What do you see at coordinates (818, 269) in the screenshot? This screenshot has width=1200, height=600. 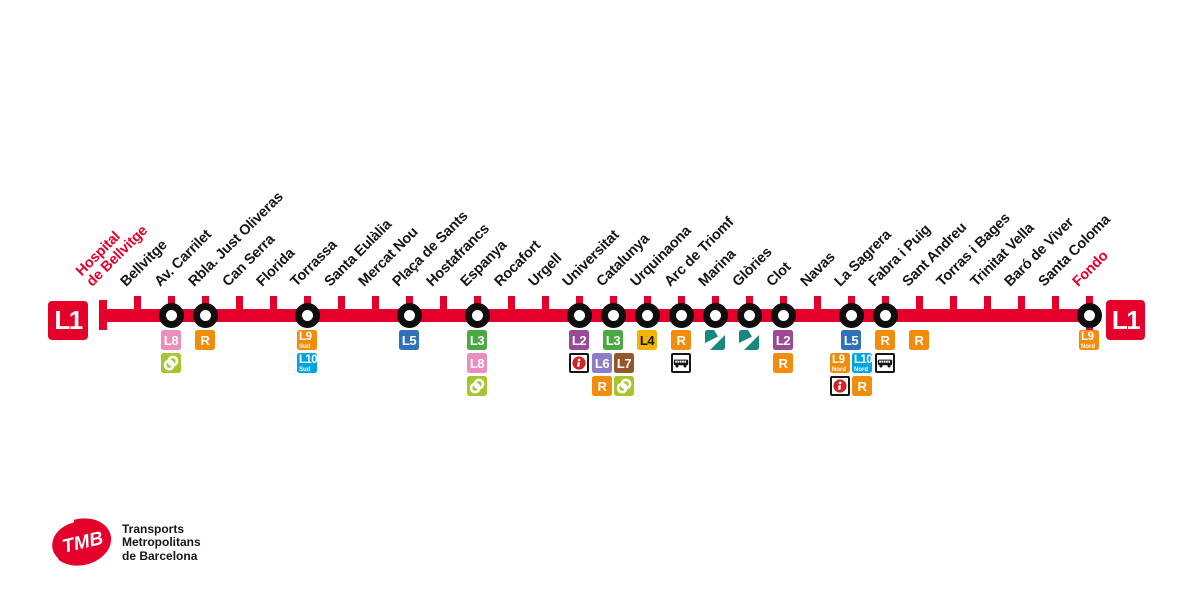 I see `station-label: Navas` at bounding box center [818, 269].